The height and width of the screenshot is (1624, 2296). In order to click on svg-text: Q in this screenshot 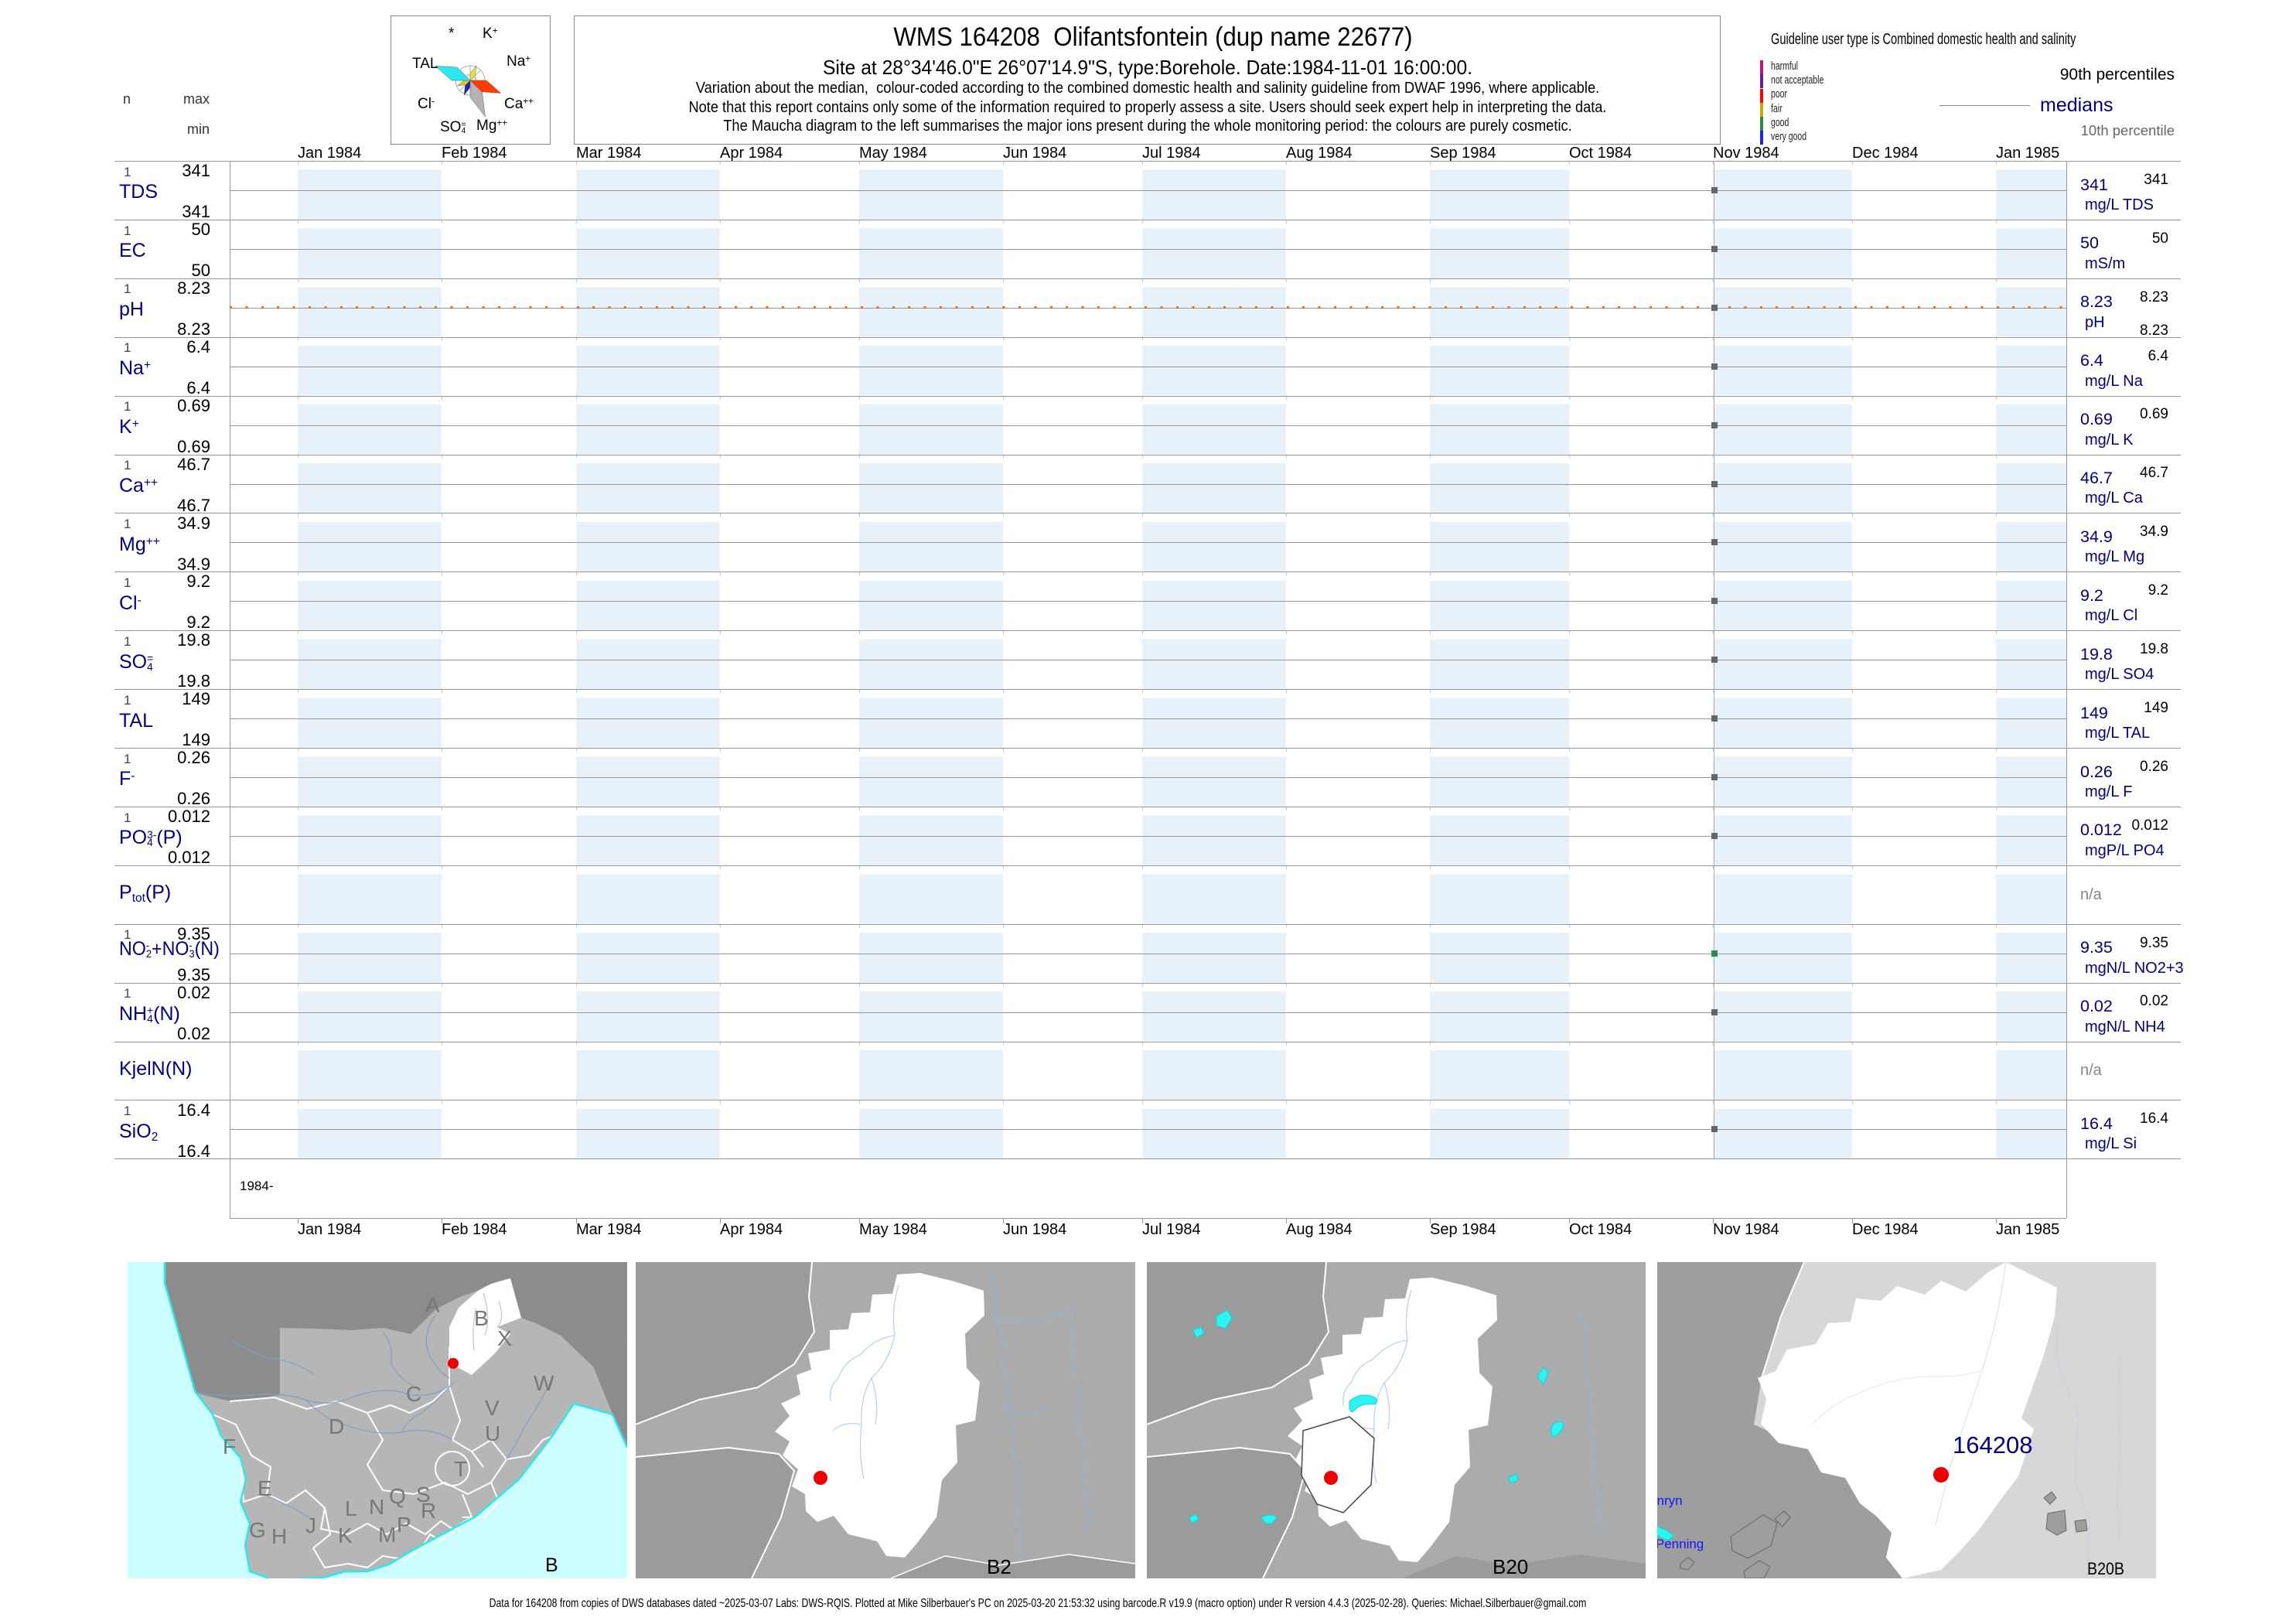, I will do `click(397, 1496)`.